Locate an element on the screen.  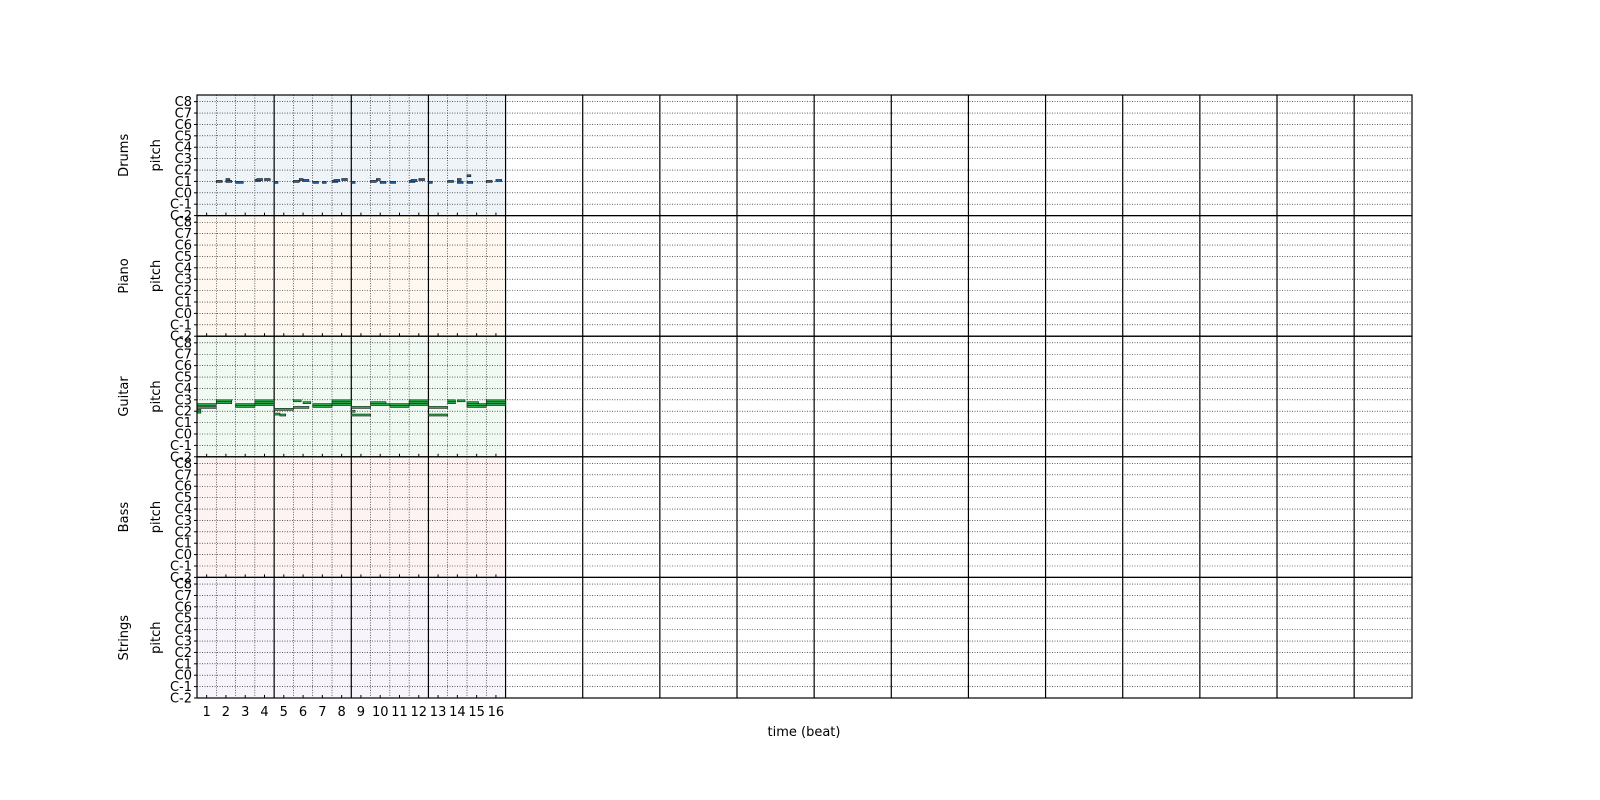
track-name-label: Guitar is located at coordinates (124, 396).